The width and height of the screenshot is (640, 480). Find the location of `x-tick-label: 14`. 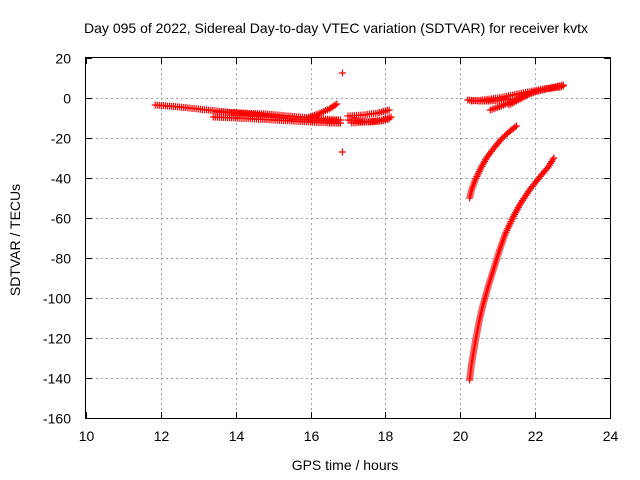

x-tick-label: 14 is located at coordinates (237, 436).